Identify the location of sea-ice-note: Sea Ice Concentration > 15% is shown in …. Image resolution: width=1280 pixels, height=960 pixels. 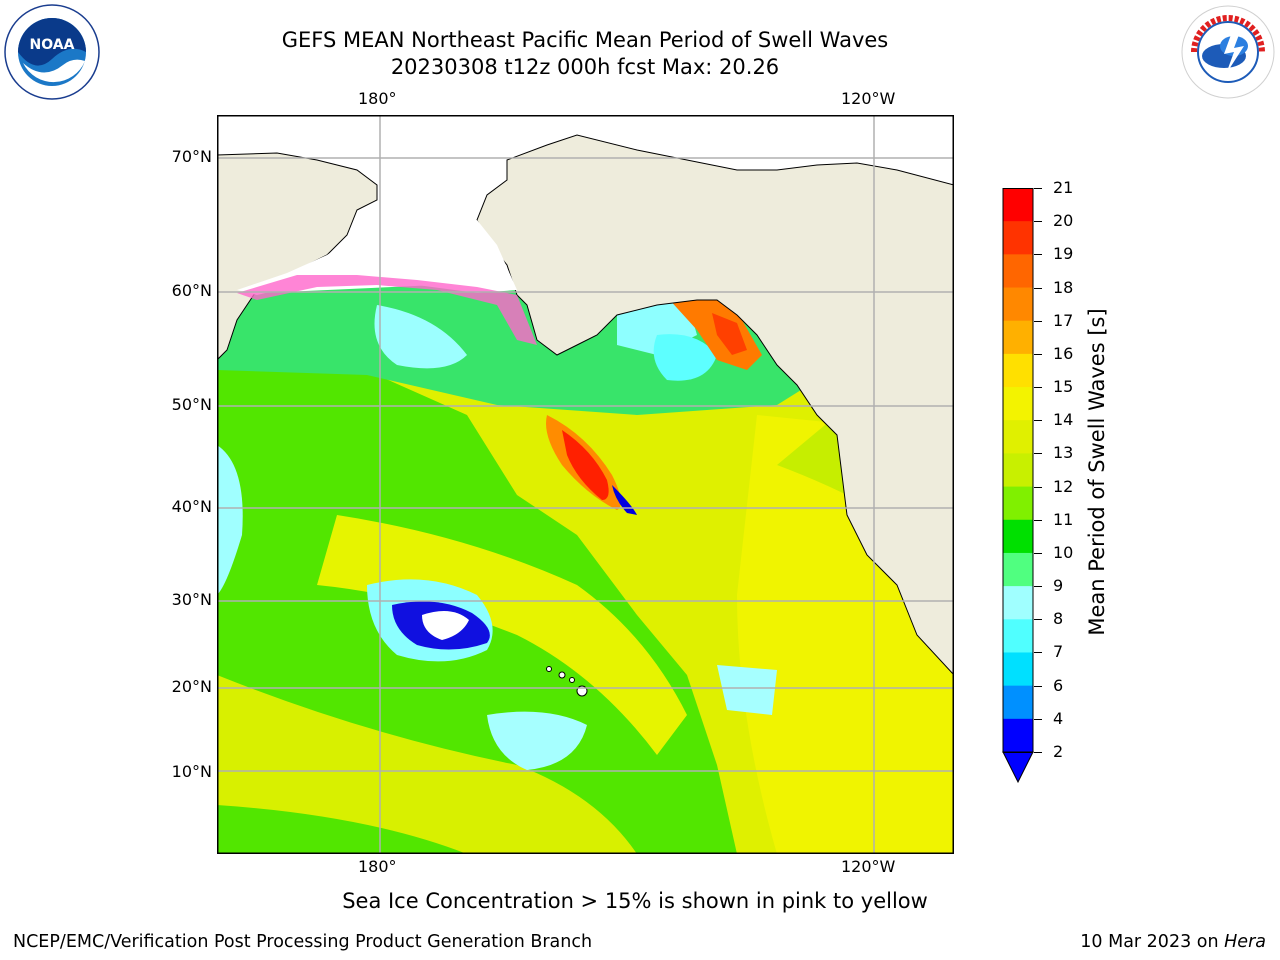
(635, 901).